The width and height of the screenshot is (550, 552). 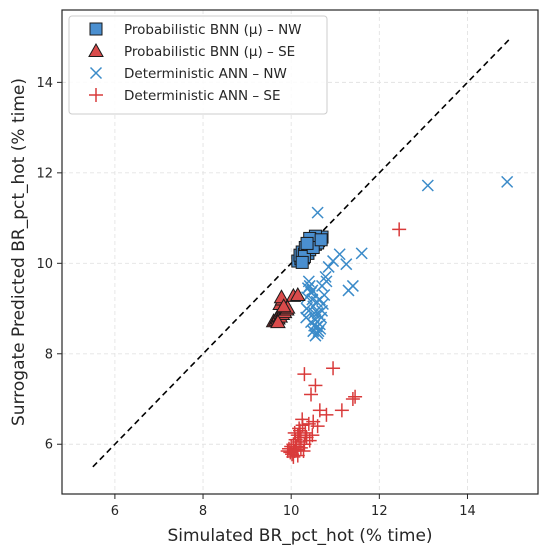 What do you see at coordinates (44, 264) in the screenshot?
I see `y-tick-label: 10` at bounding box center [44, 264].